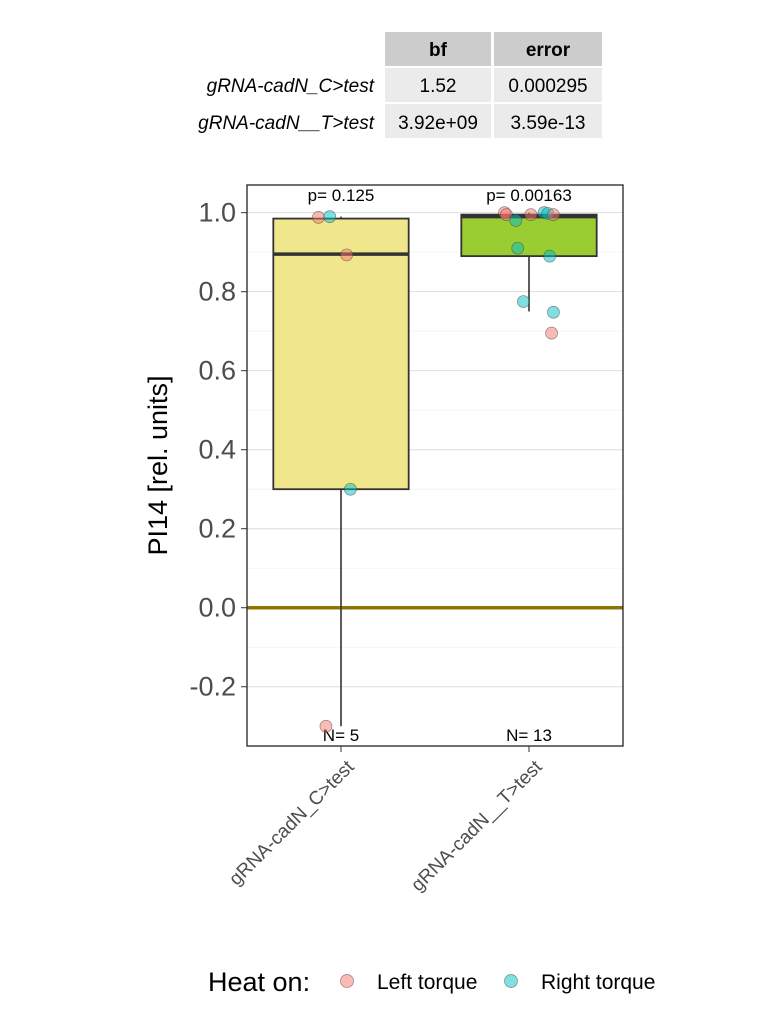  Describe the element at coordinates (547, 123) in the screenshot. I see `table-row-2-error: 3.59e-13` at that location.